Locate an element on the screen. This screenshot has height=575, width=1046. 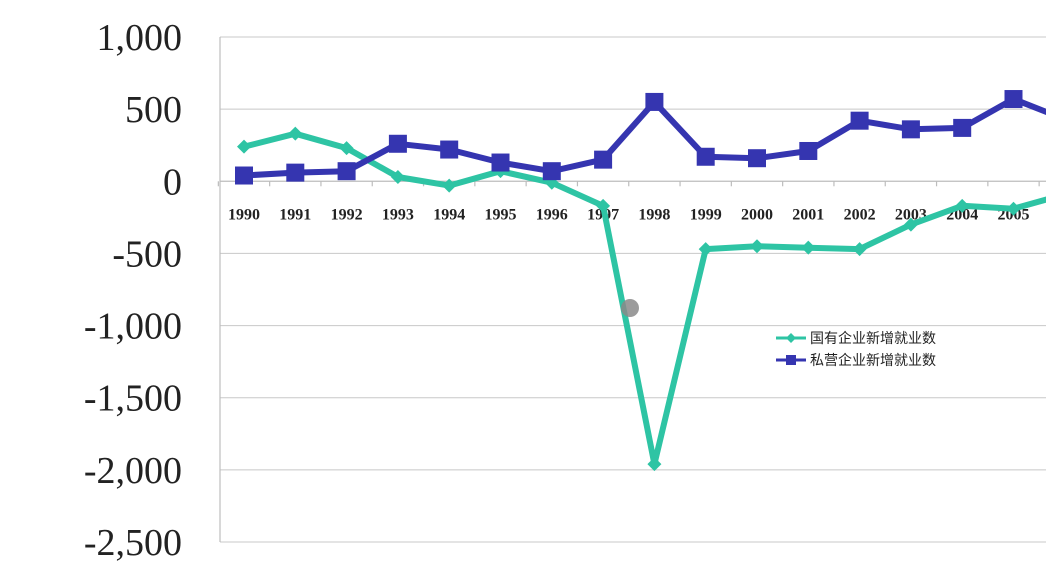
x-tick-label: 1994 is located at coordinates (449, 214).